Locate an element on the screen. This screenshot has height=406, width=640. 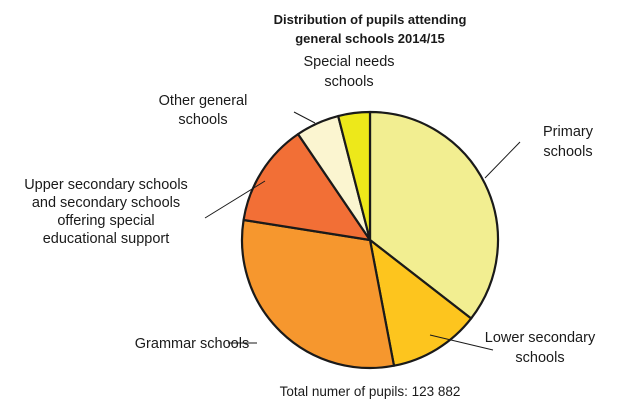
slice-label: educational support is located at coordinates (106, 239).